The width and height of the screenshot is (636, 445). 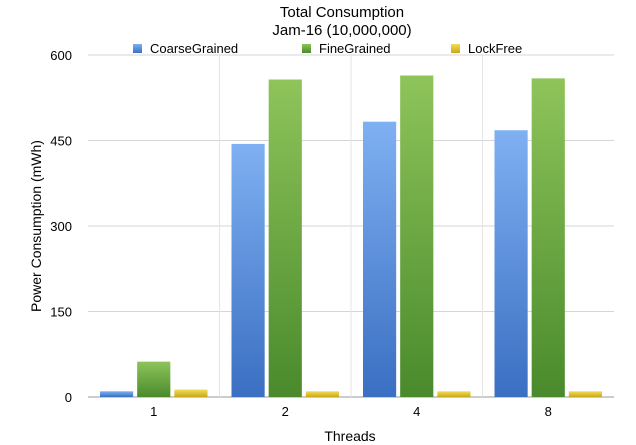 What do you see at coordinates (36, 226) in the screenshot?
I see `y-axis-label: Power Consumption (mWh)` at bounding box center [36, 226].